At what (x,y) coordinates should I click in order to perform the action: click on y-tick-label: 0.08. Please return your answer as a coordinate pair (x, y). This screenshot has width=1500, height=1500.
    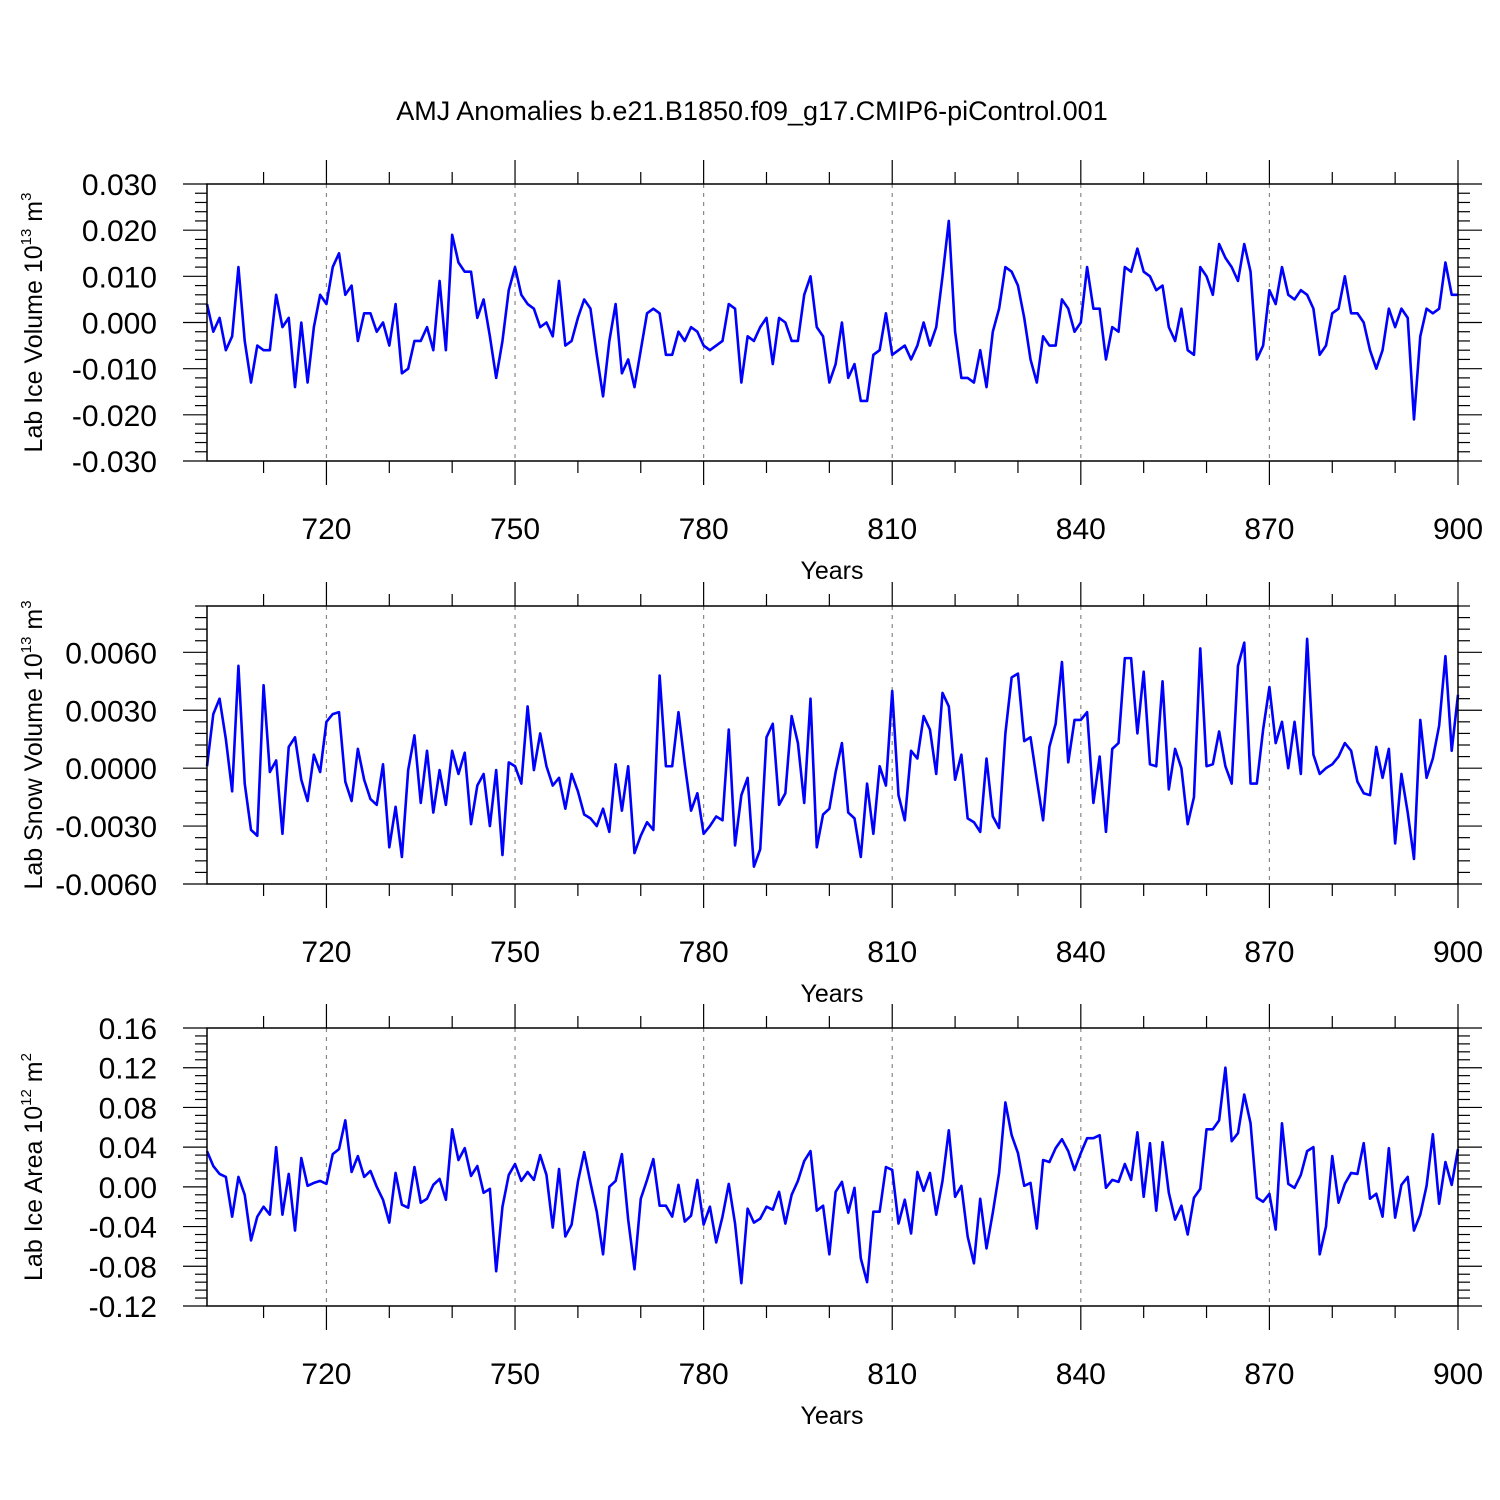
    Looking at the image, I should click on (128, 1108).